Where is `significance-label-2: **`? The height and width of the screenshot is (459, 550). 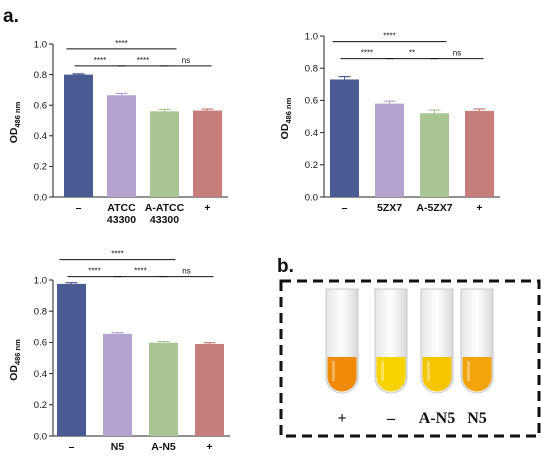 significance-label-2: ** is located at coordinates (412, 53).